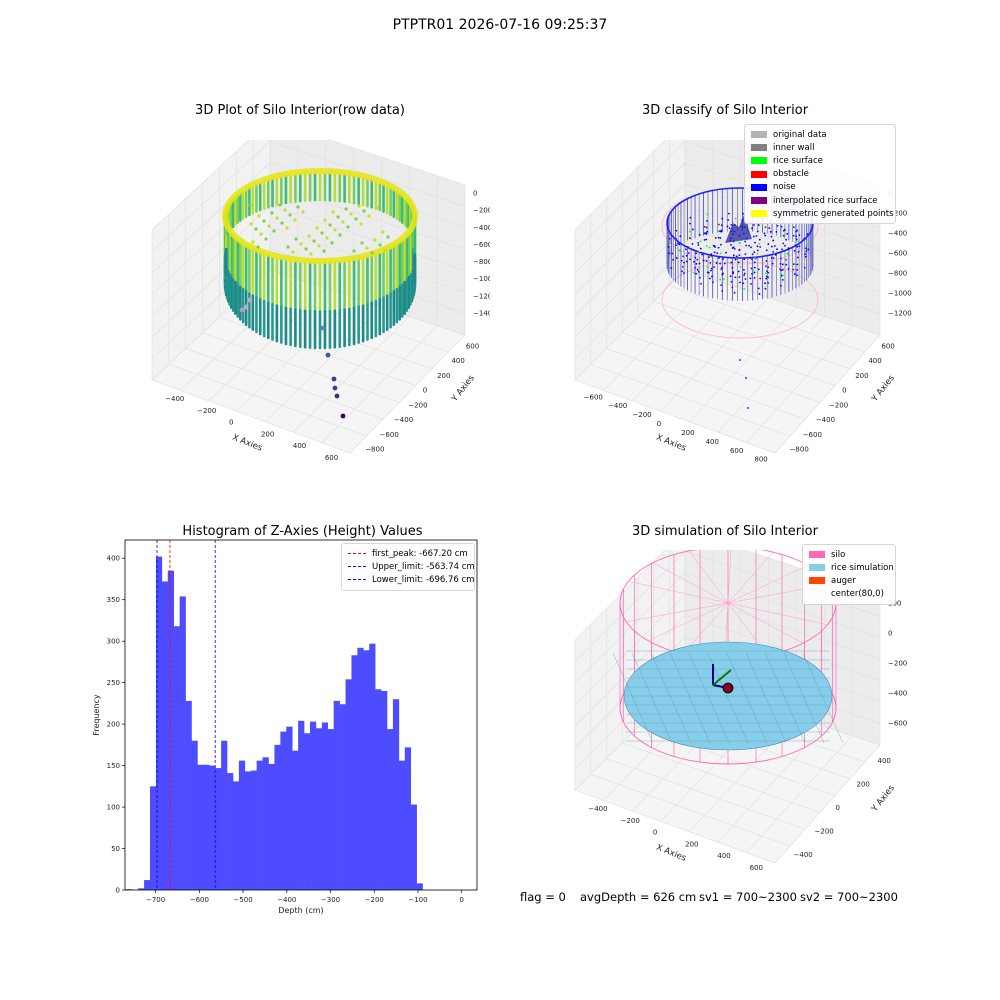 Image resolution: width=1000 pixels, height=1000 pixels. Describe the element at coordinates (862, 567) in the screenshot. I see `legend-label: rice simulation` at that location.